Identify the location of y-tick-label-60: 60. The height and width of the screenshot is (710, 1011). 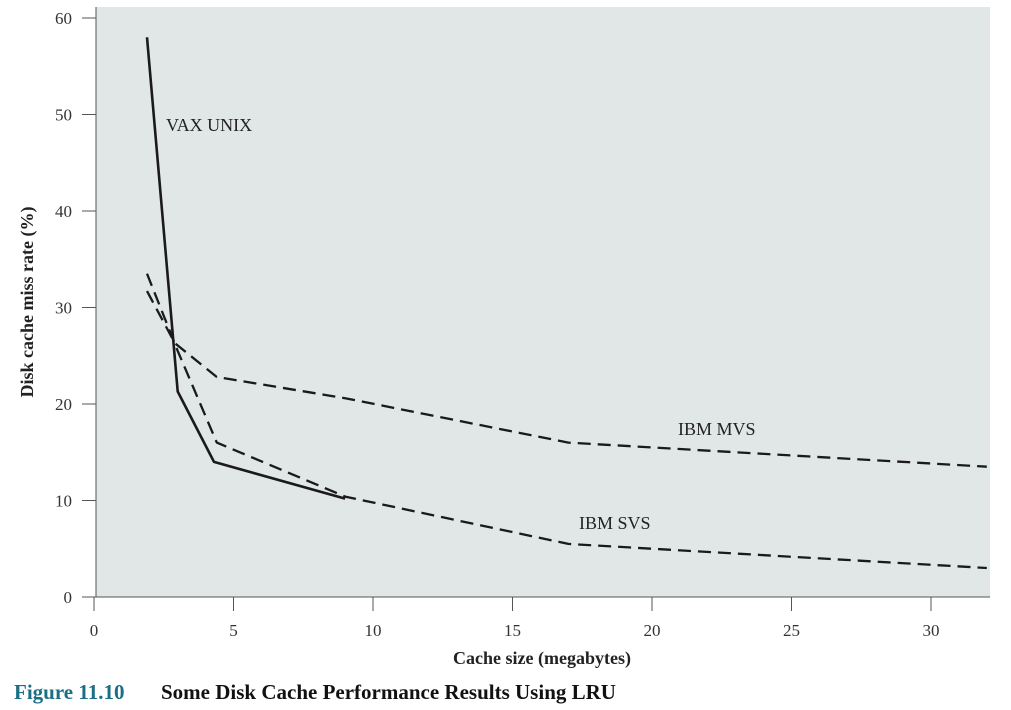
(63, 18).